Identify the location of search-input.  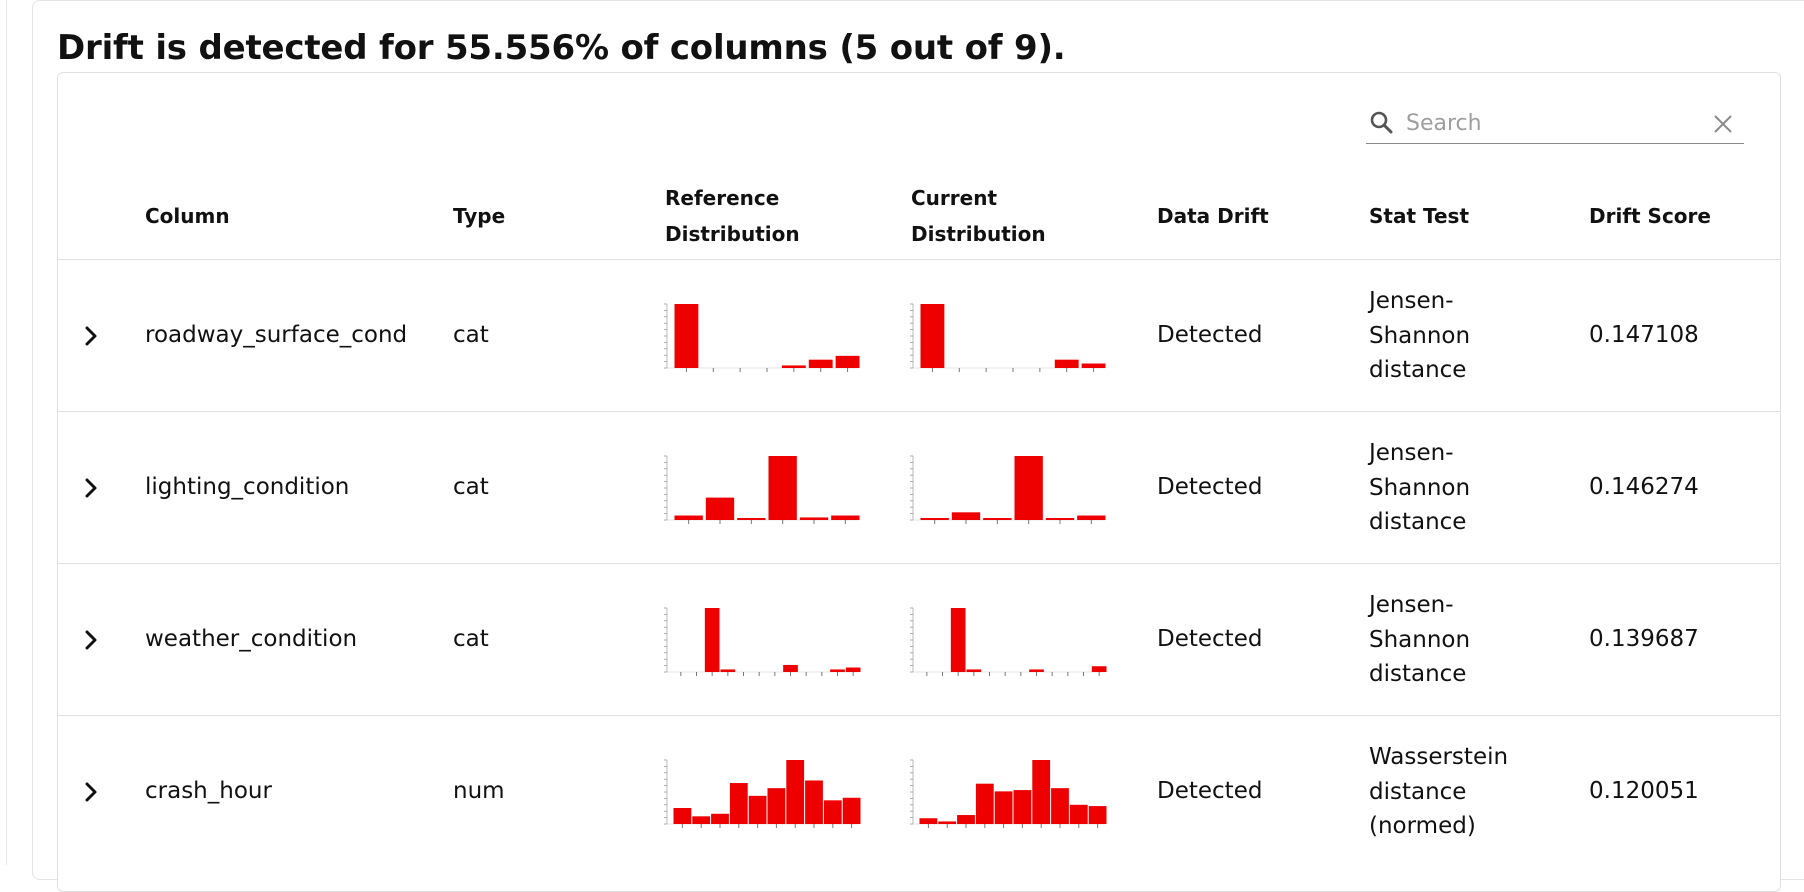
(1551, 123).